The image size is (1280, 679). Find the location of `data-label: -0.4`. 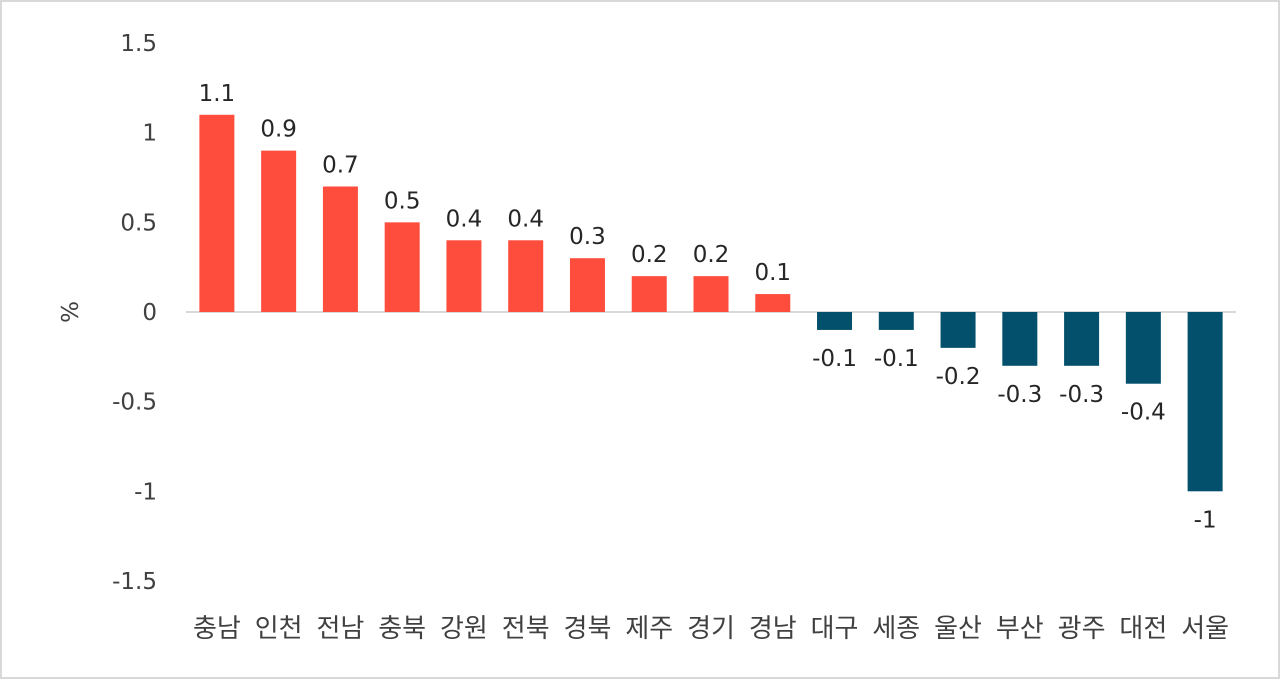

data-label: -0.4 is located at coordinates (1143, 413).